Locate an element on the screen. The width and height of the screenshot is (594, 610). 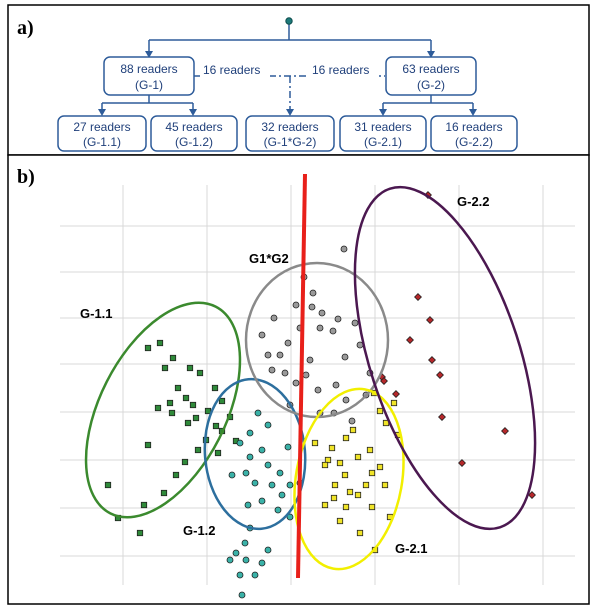
label-g1g2: G1*G2 is located at coordinates (269, 258).